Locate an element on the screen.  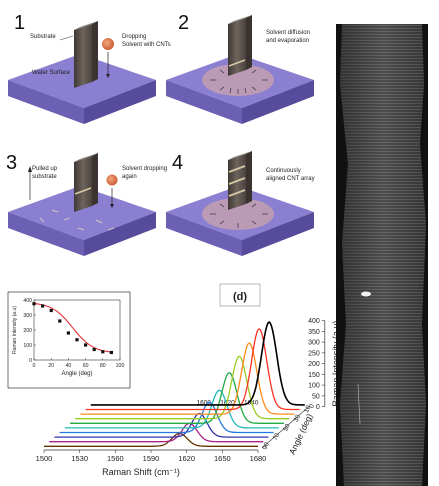
label-again: again is located at coordinates (129, 177).